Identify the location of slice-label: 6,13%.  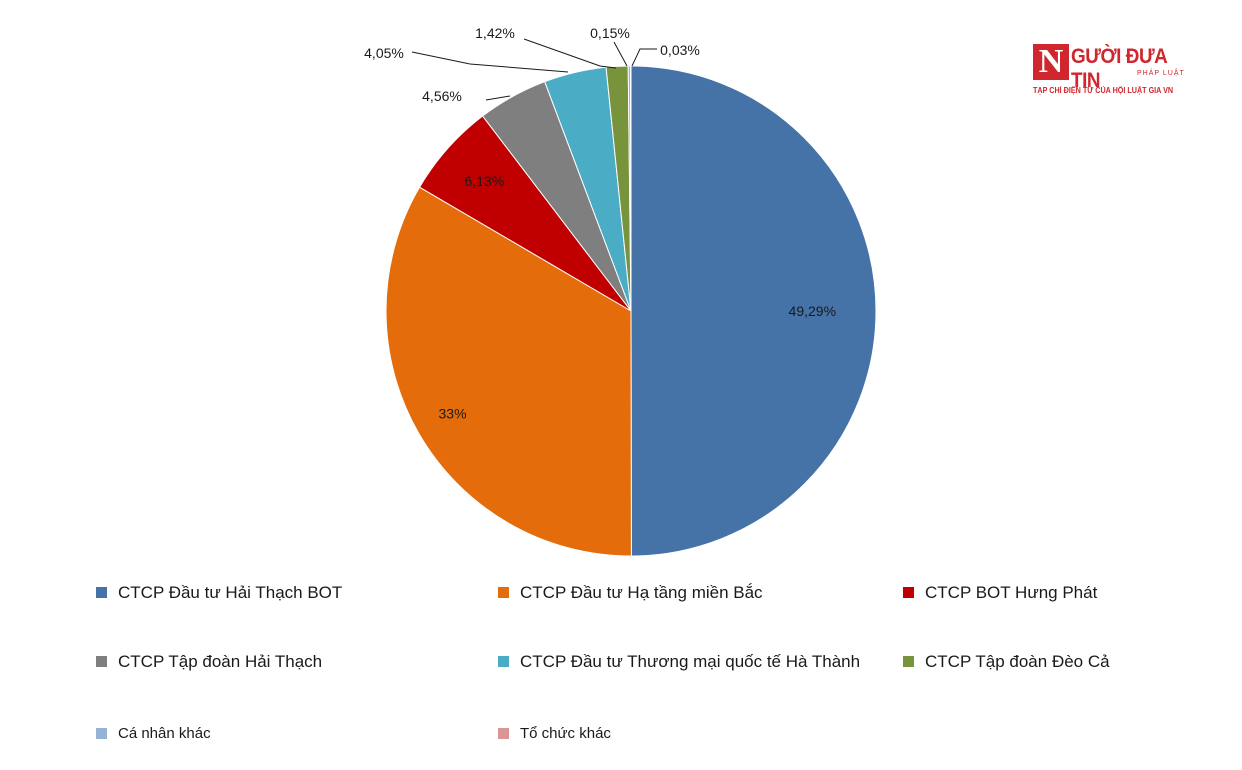
(484, 181).